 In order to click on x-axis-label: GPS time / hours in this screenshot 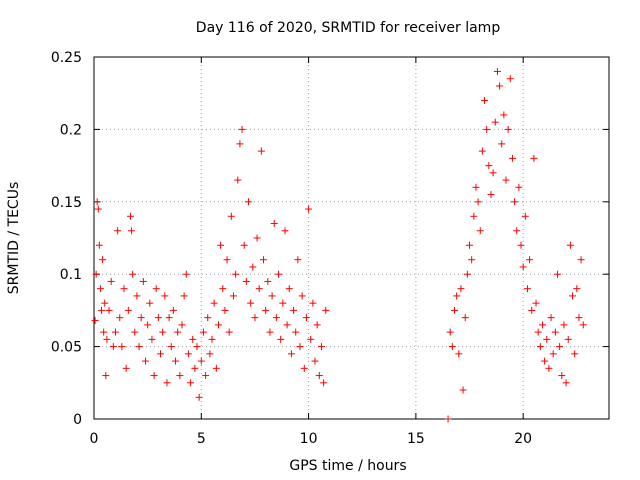, I will do `click(347, 466)`.